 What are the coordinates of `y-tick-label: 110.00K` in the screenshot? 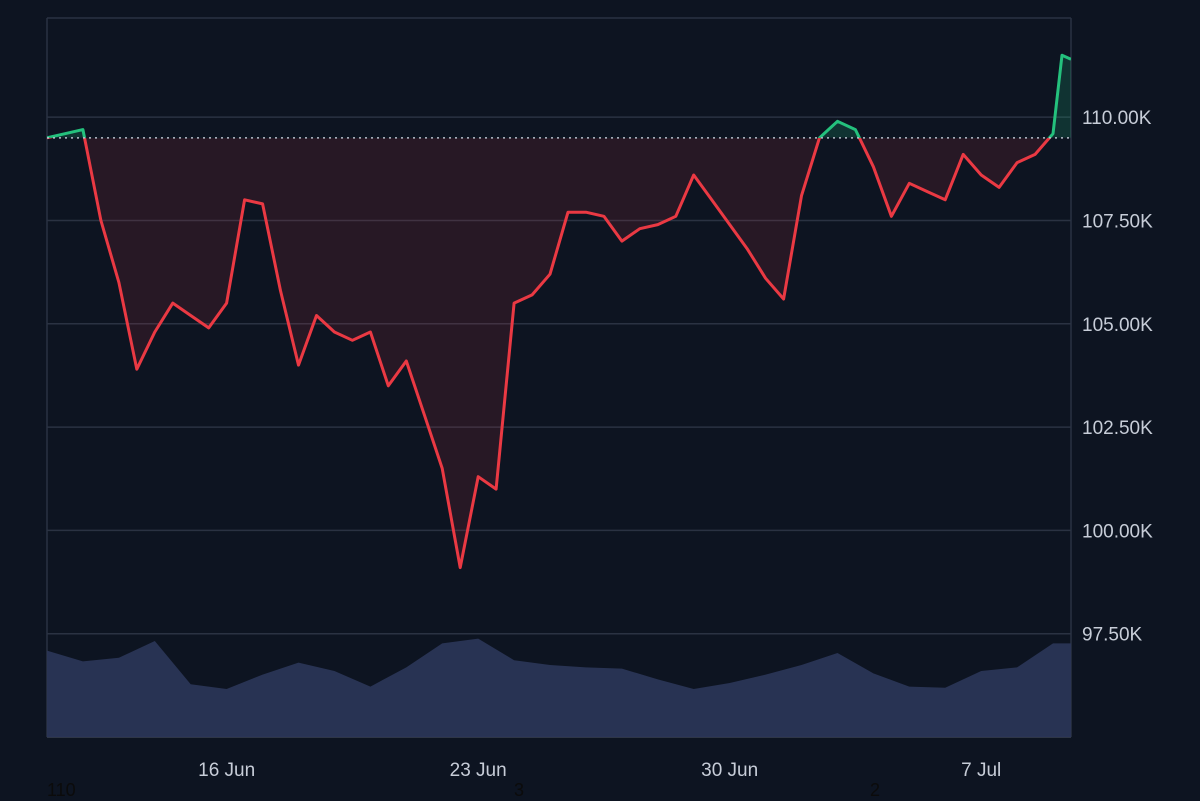 It's located at (1117, 118).